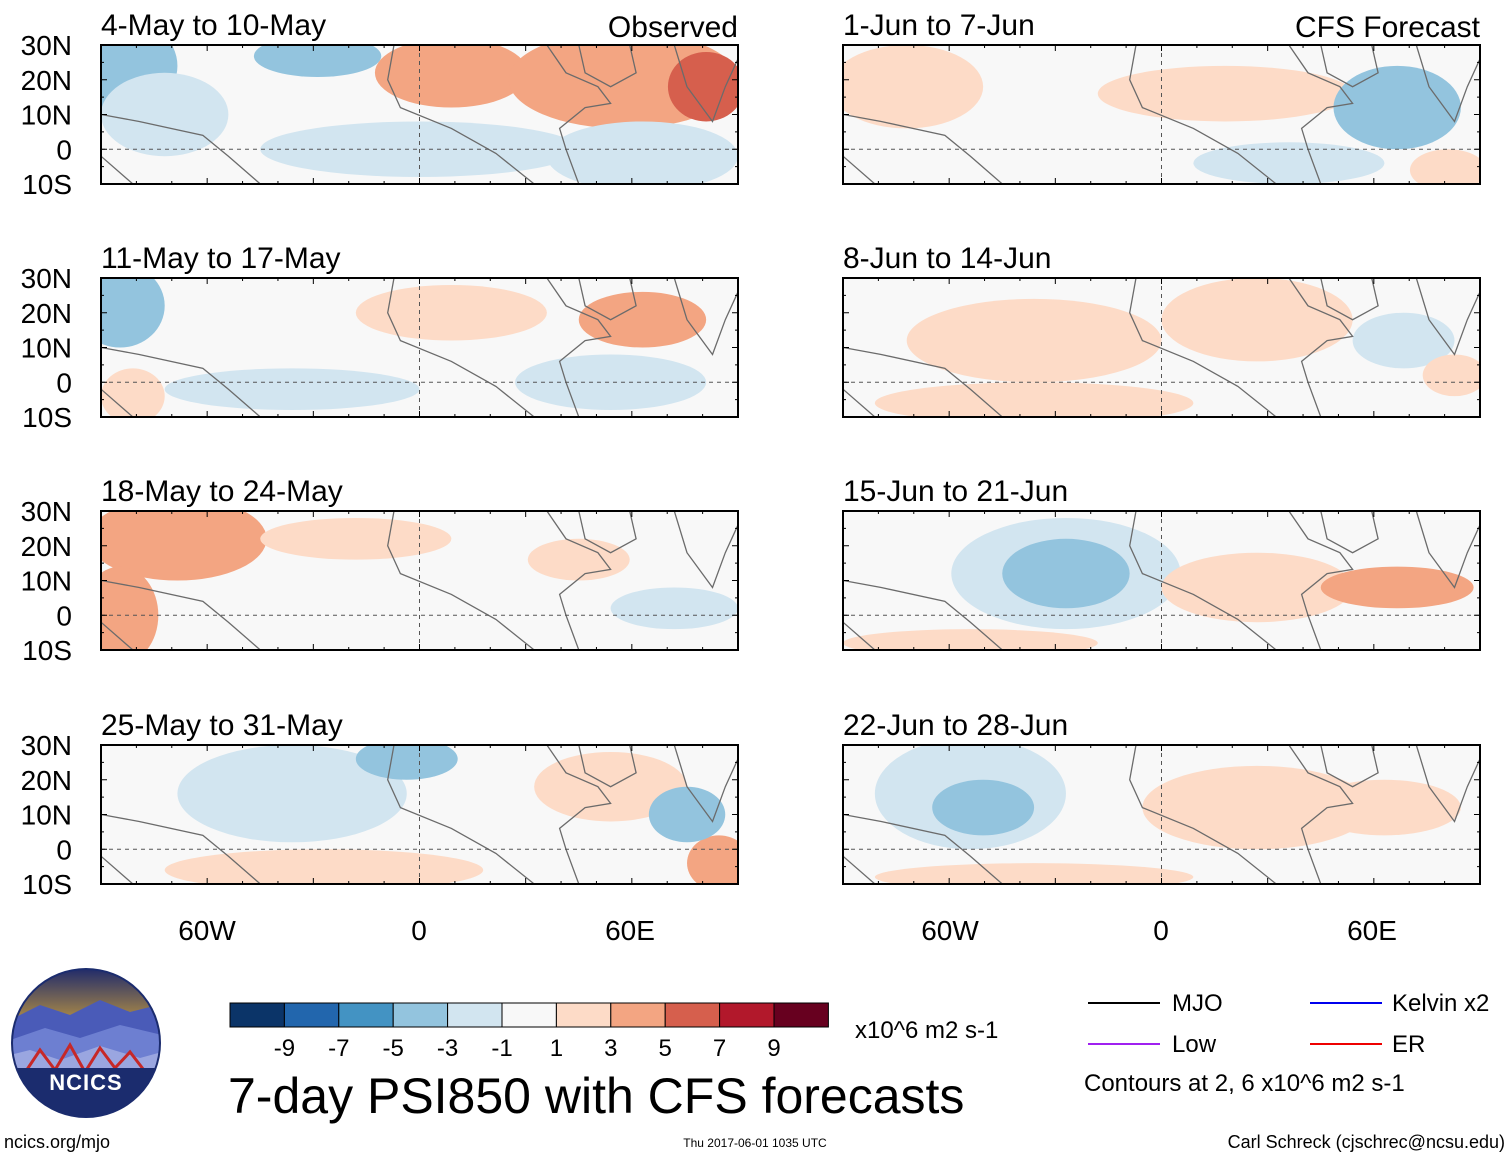  Describe the element at coordinates (556, 1048) in the screenshot. I see `colorbar-tick-label: 1` at that location.